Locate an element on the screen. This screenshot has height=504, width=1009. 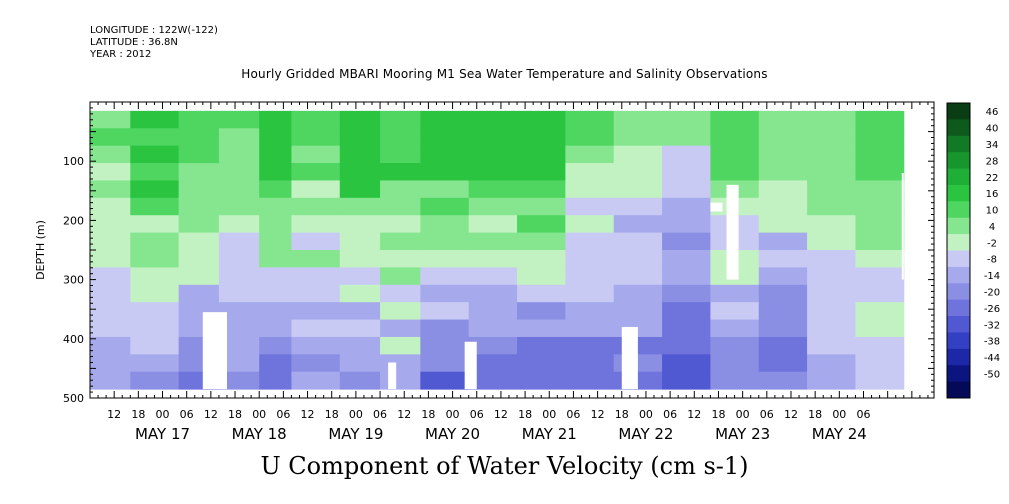
colorbar-label: 4 is located at coordinates (992, 227).